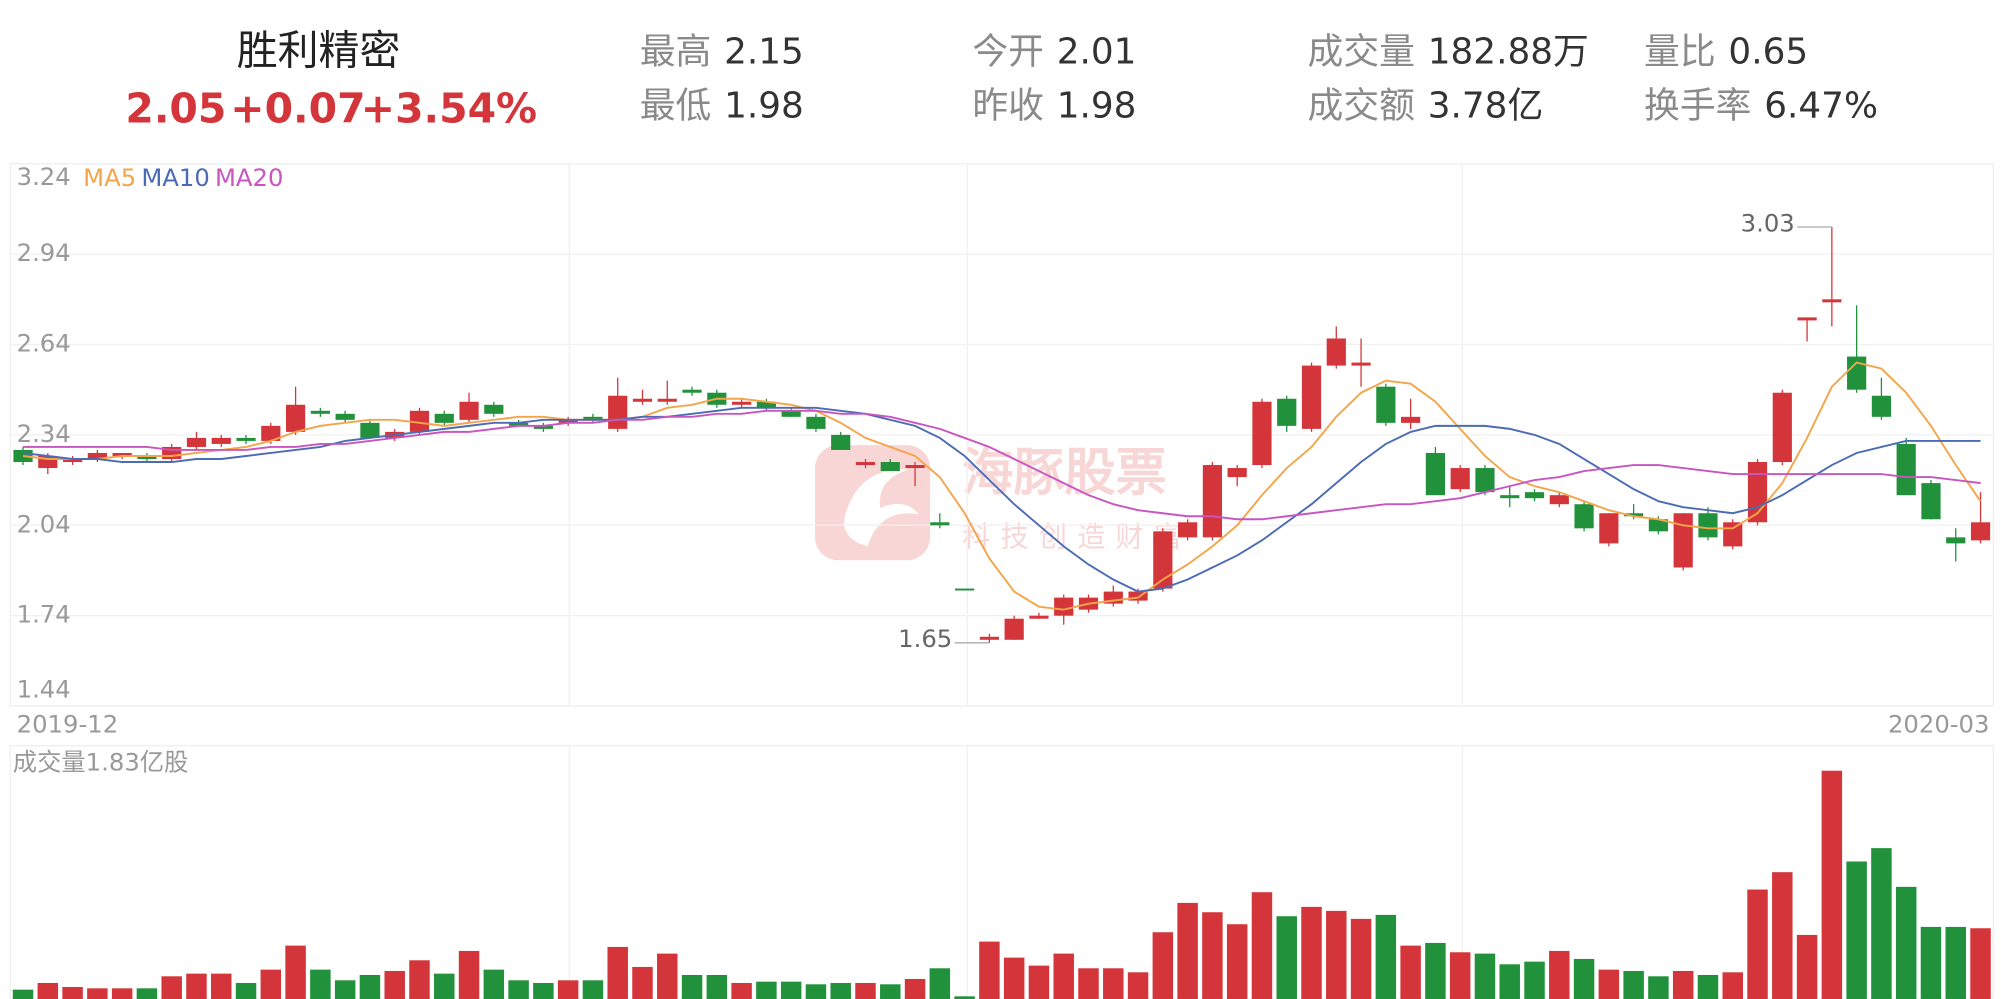  I want to click on stat-label: 今开, so click(1008, 52).